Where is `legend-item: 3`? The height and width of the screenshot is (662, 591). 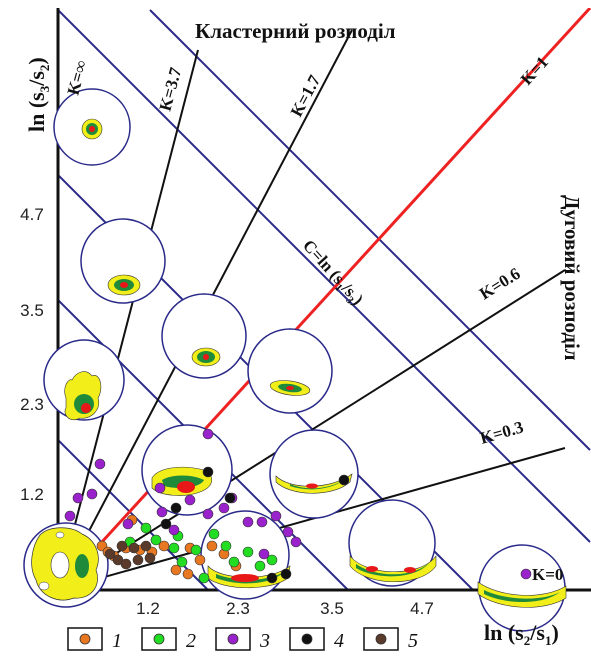
legend-item: 3 is located at coordinates (242, 639).